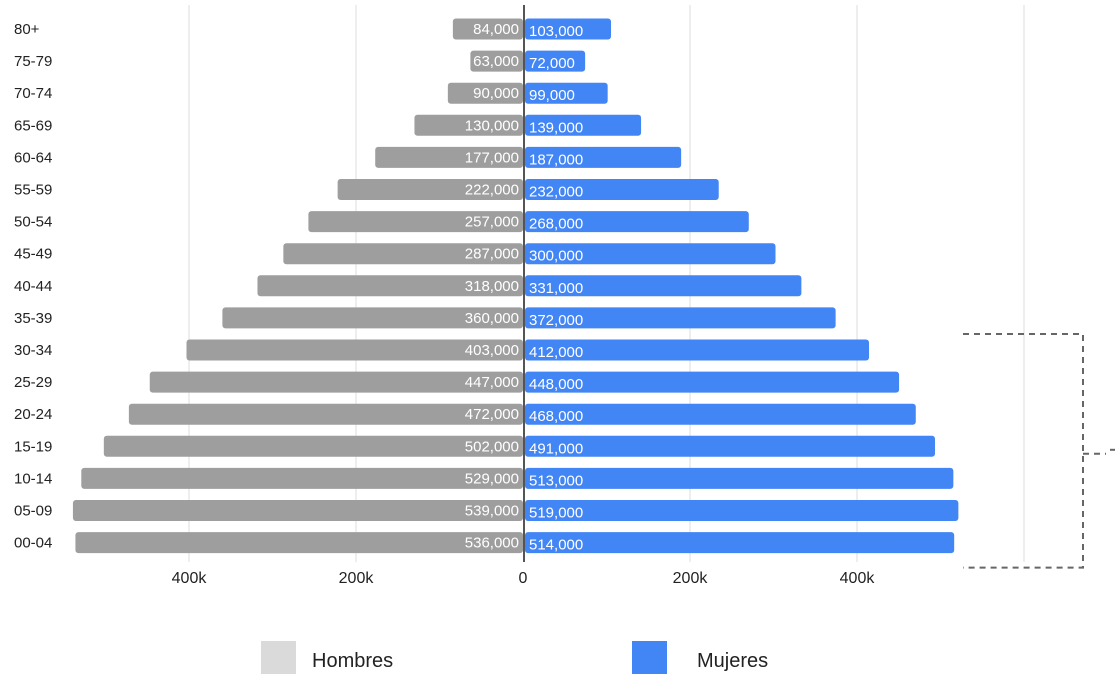  What do you see at coordinates (556, 352) in the screenshot?
I see `bar-mujeres-value-label: 412,000` at bounding box center [556, 352].